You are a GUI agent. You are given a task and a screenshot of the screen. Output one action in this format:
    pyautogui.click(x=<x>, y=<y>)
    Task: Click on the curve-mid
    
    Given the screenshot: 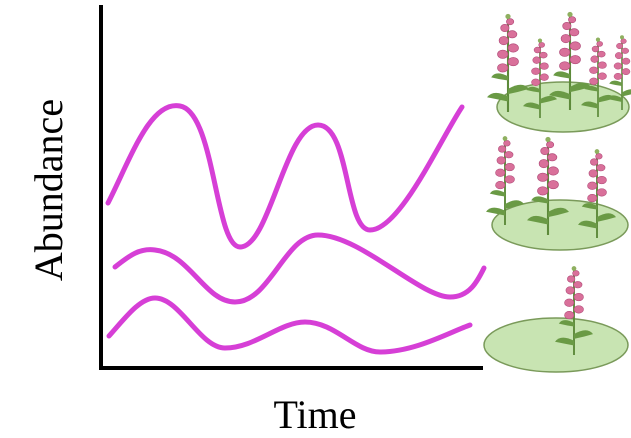 What is the action you would take?
    pyautogui.click(x=299, y=268)
    